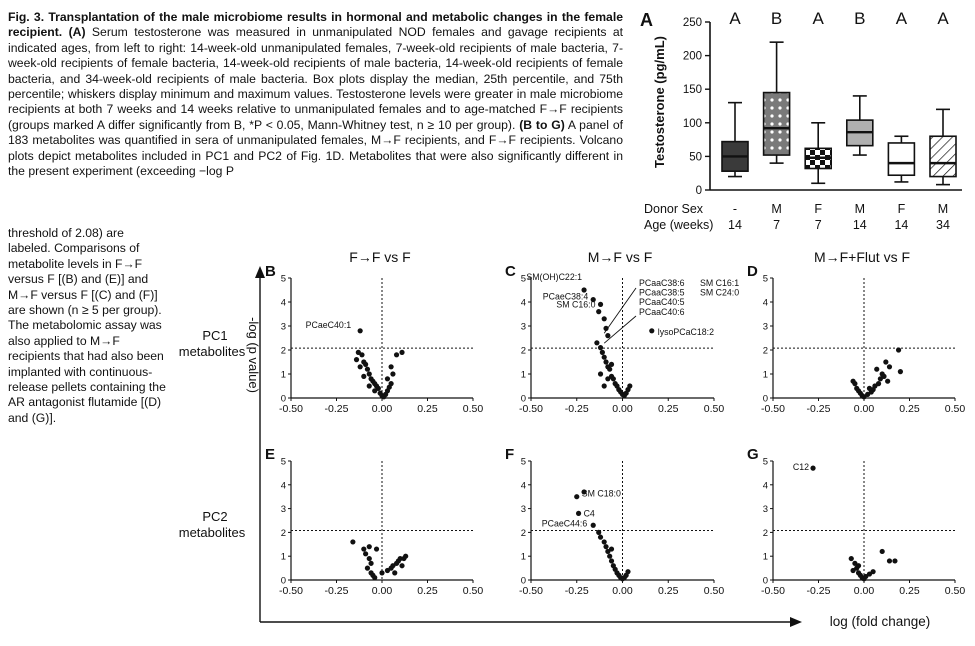 The width and height of the screenshot is (975, 646). I want to click on column-title-mf-flut-vs-f: M→F+Flut vs F, so click(862, 257).